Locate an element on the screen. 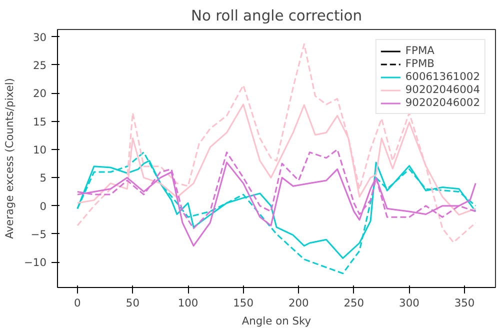  x-tick-label: 150 is located at coordinates (243, 303).